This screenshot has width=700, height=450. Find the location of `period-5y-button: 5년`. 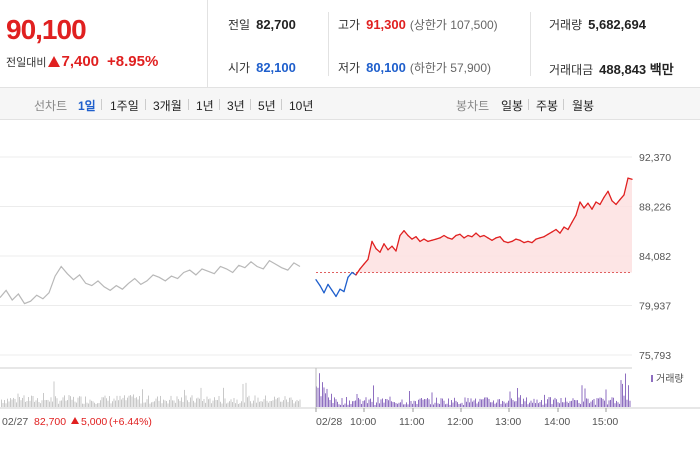

period-5y-button: 5년 is located at coordinates (267, 106).